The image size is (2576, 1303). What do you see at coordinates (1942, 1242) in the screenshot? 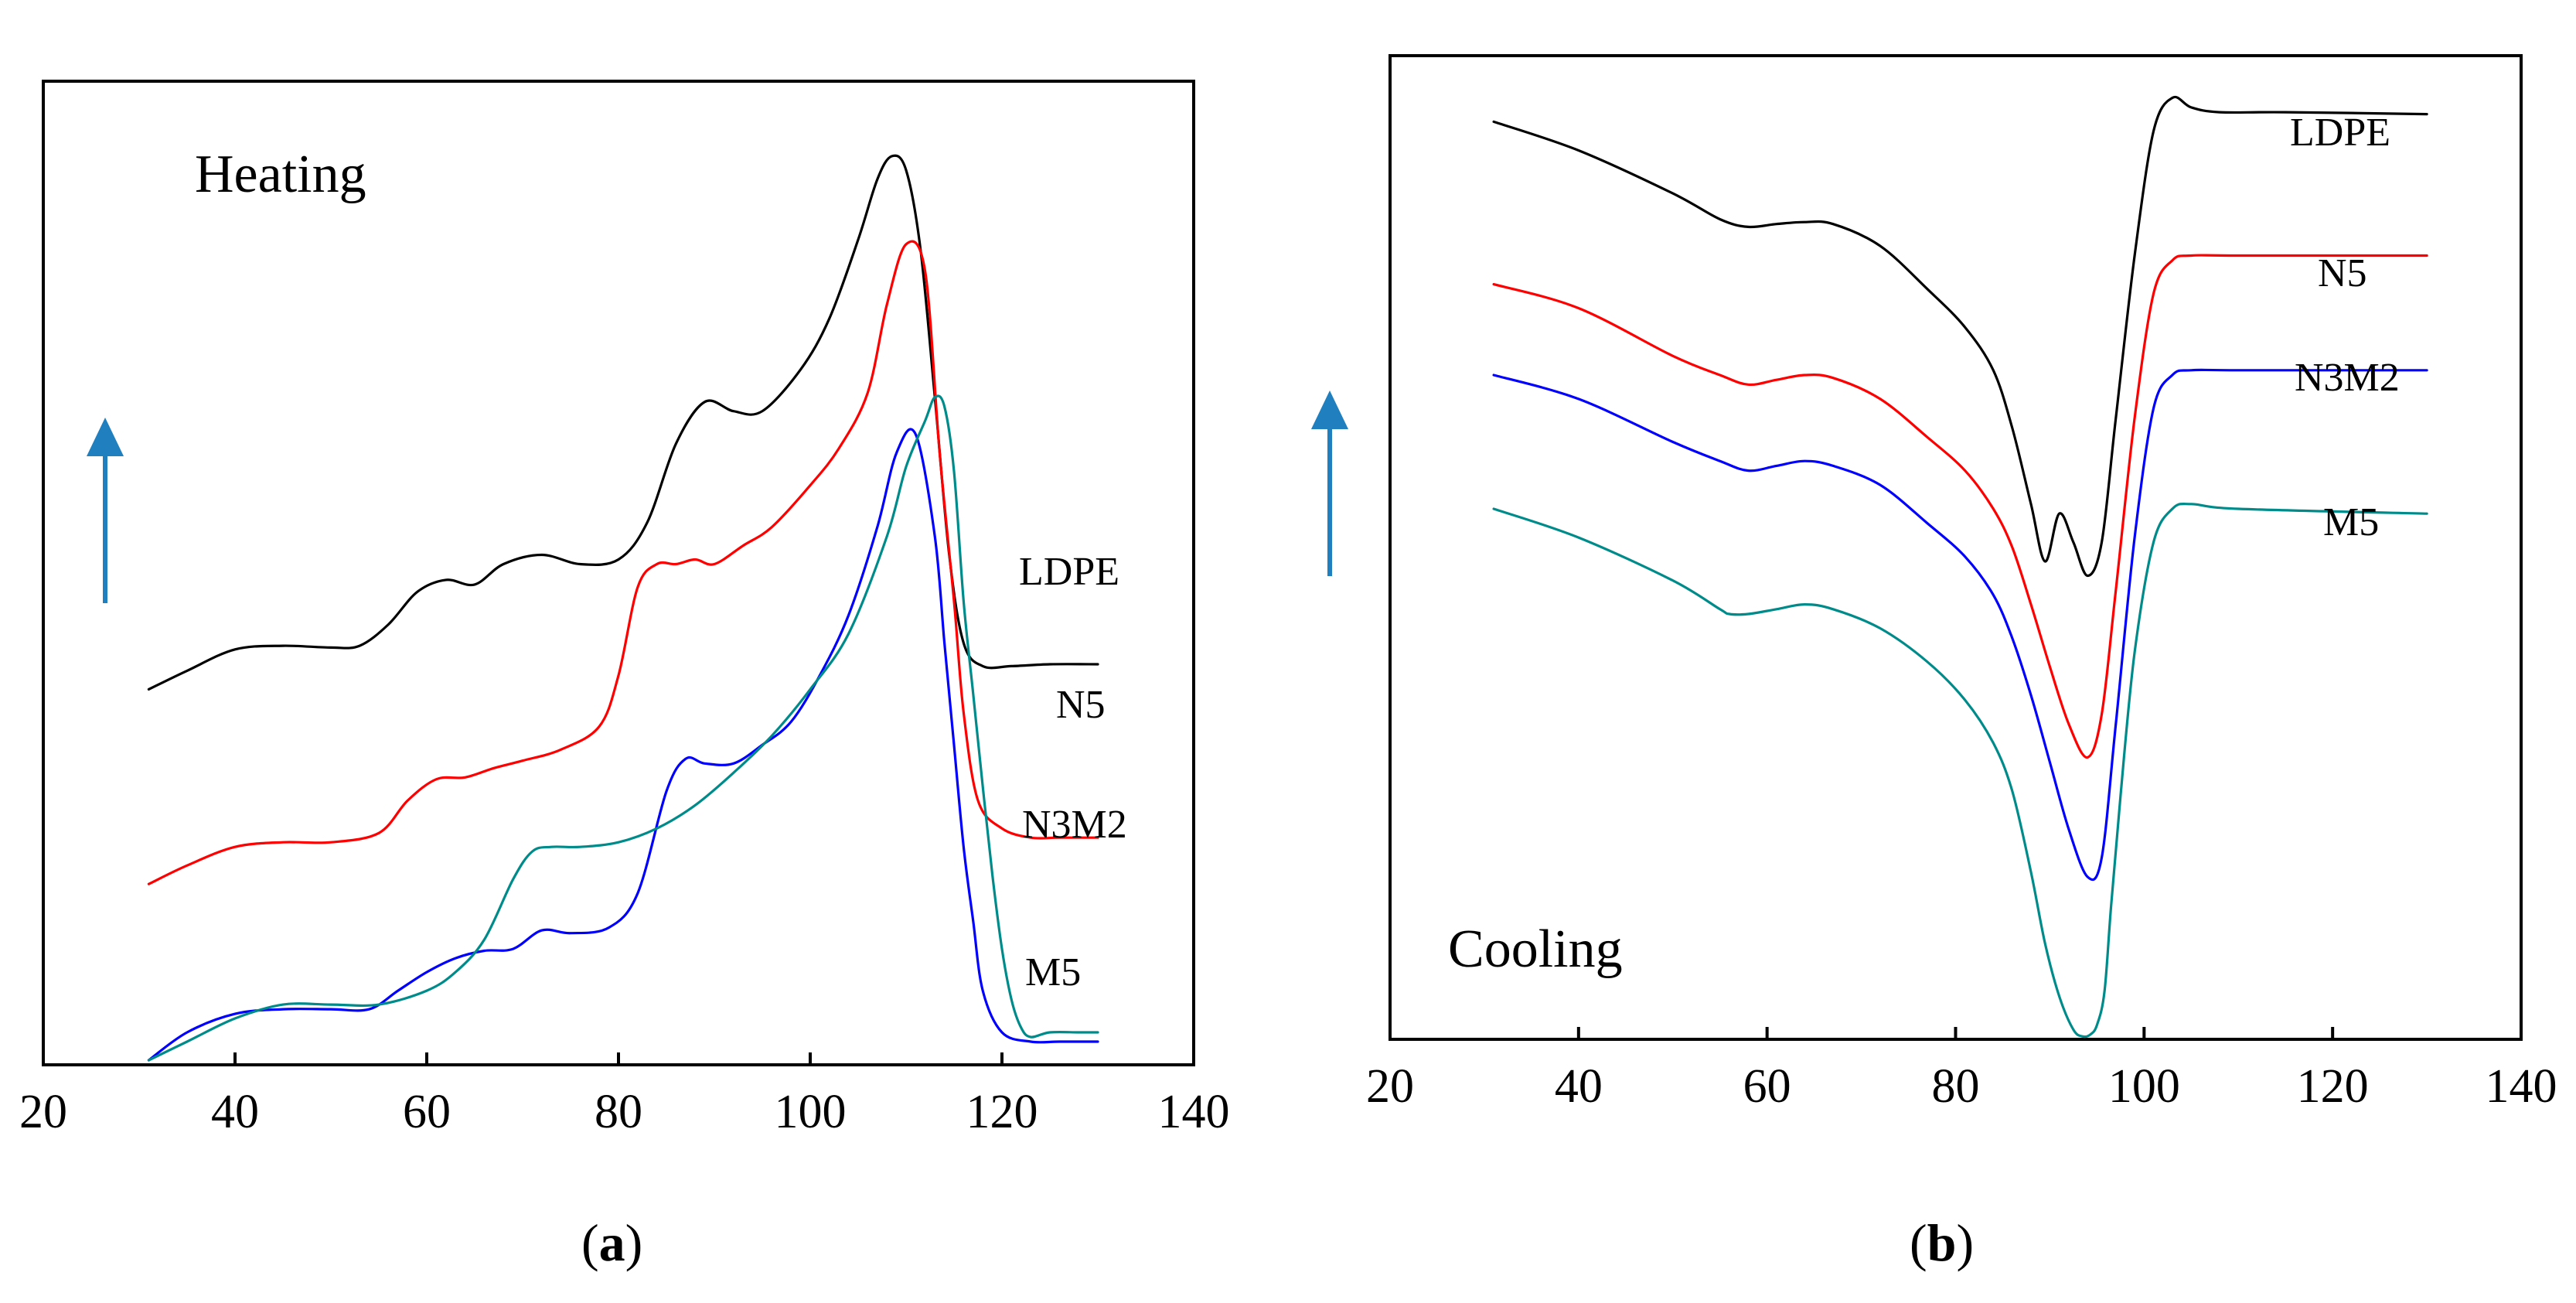
I see `panel-b-caption: (b)` at bounding box center [1942, 1242].